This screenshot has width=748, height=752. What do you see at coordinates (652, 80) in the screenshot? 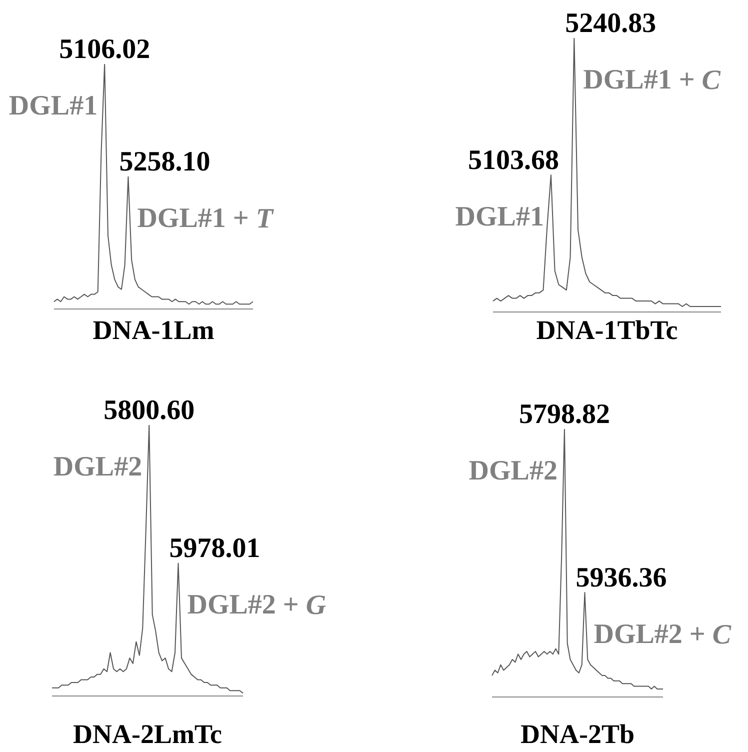
I see `annotation: DGL#1 + C` at bounding box center [652, 80].